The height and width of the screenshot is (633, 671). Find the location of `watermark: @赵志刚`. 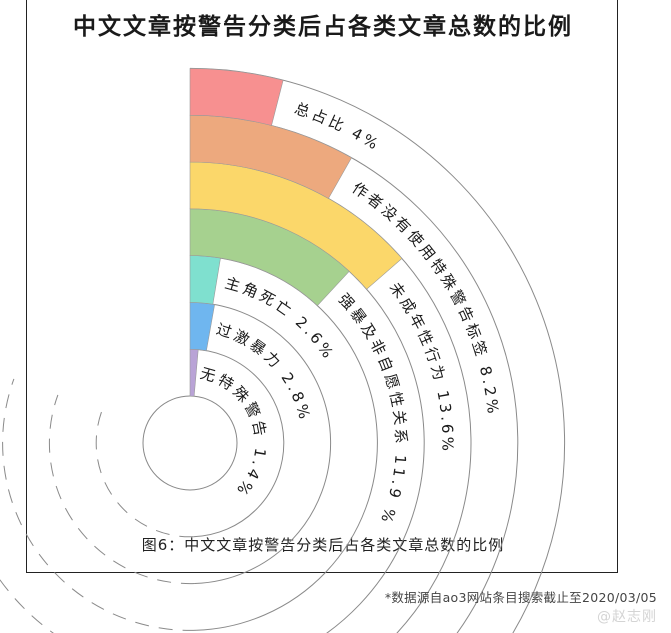

watermark: @赵志刚 is located at coordinates (627, 617).